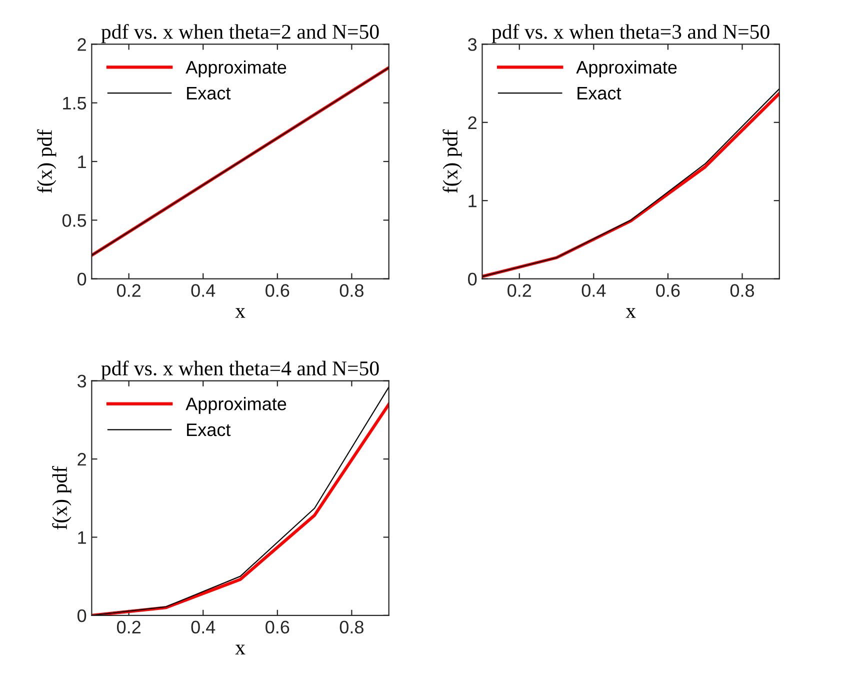 This screenshot has height=680, width=849. What do you see at coordinates (74, 103) in the screenshot?
I see `y-tick-label: 1.5` at bounding box center [74, 103].